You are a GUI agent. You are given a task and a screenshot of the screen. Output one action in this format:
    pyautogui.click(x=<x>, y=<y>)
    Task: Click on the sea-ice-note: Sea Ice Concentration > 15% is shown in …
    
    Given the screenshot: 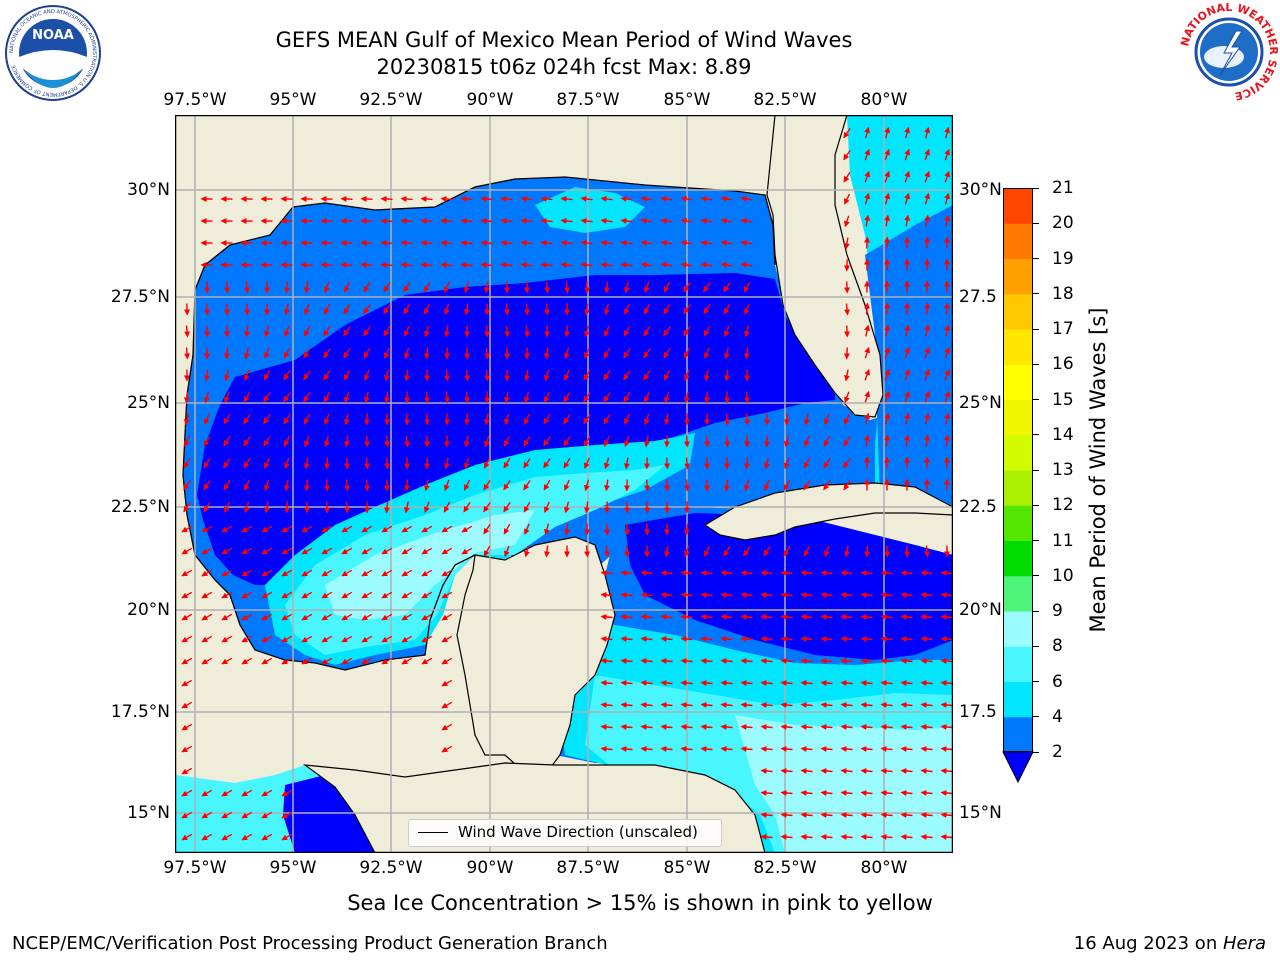 What is the action you would take?
    pyautogui.click(x=640, y=903)
    